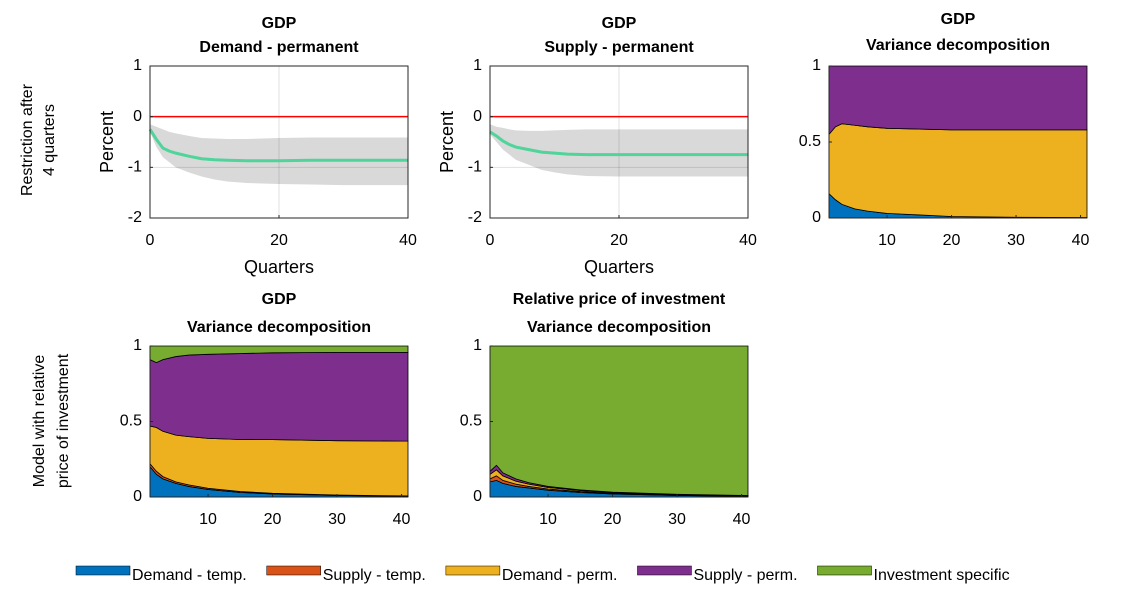  What do you see at coordinates (279, 47) in the screenshot?
I see `chart-subtitle: Demand - permanent` at bounding box center [279, 47].